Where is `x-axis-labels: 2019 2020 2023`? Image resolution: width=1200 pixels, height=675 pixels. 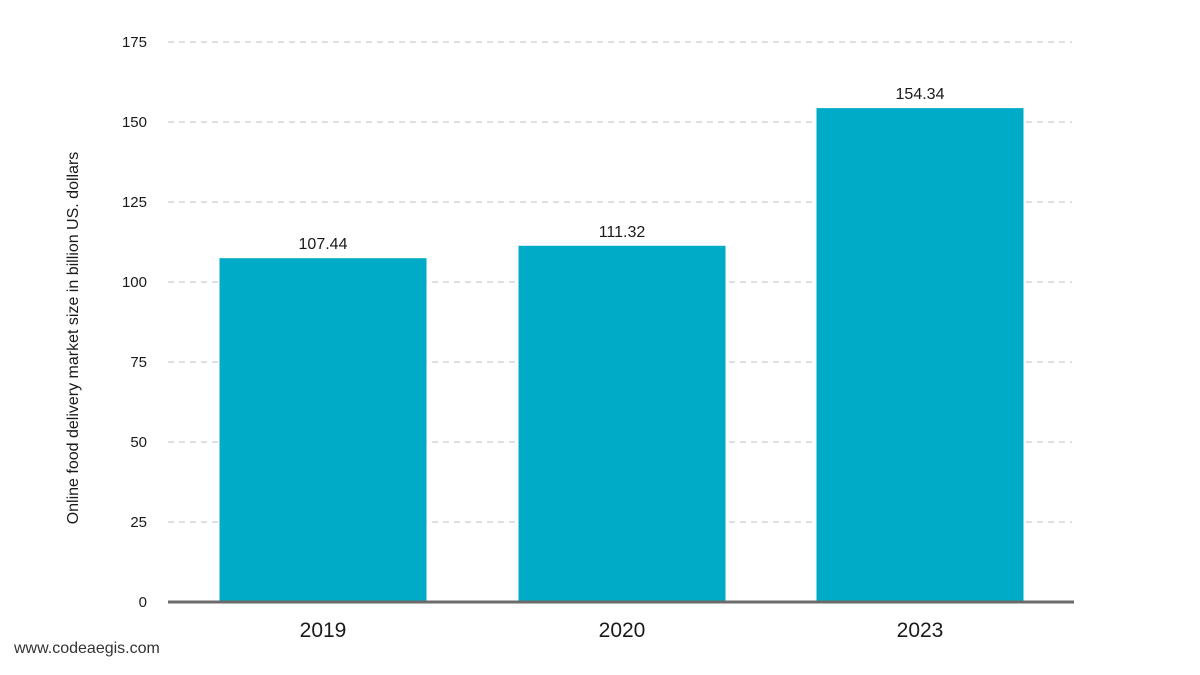 x-axis-labels: 2019 2020 2023 is located at coordinates (622, 630).